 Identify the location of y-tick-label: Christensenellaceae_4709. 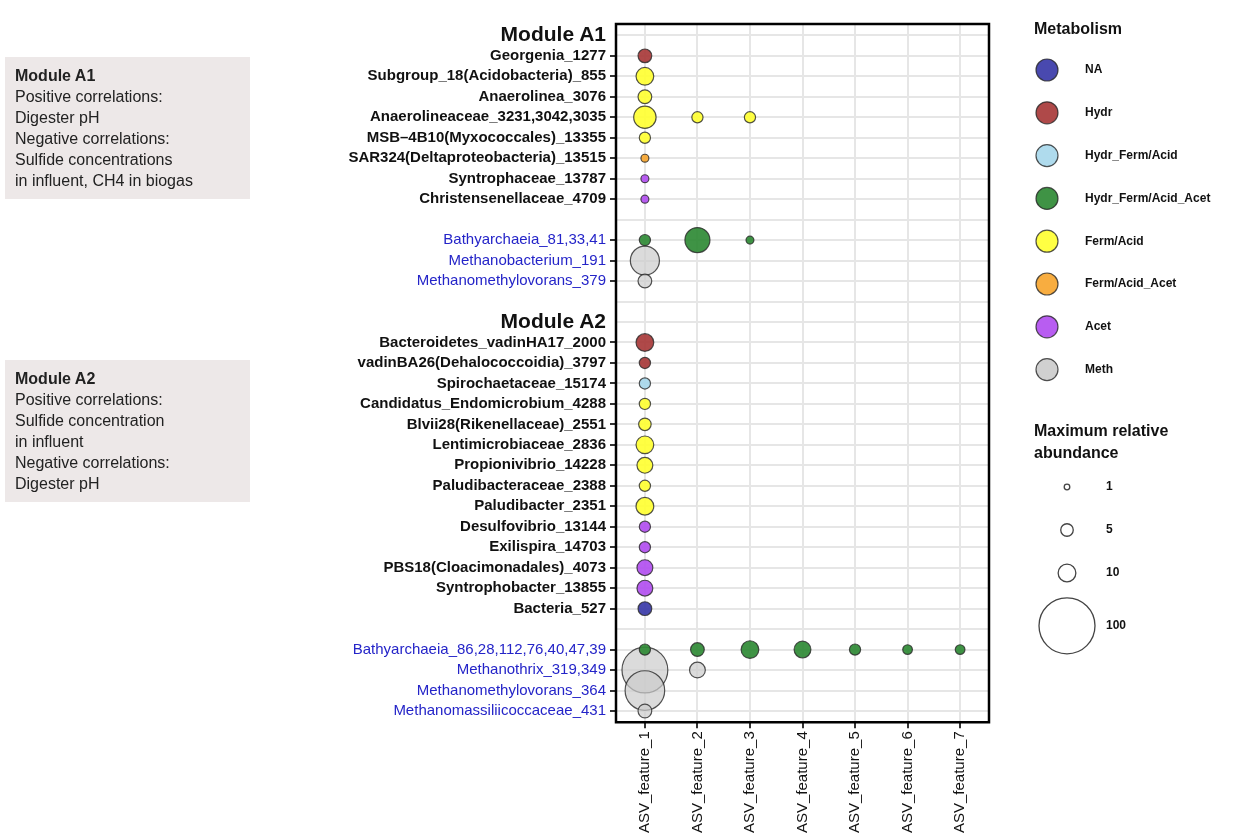
(512, 198).